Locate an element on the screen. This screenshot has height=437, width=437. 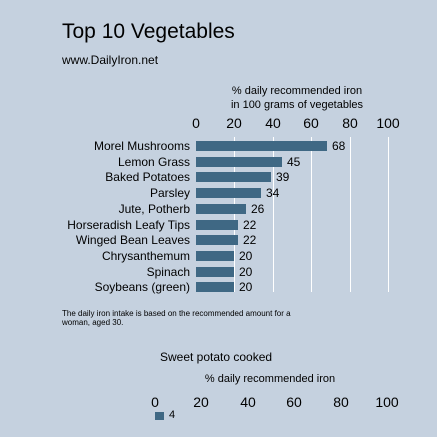
second-chart-title: Sweet potato cooked is located at coordinates (216, 357).